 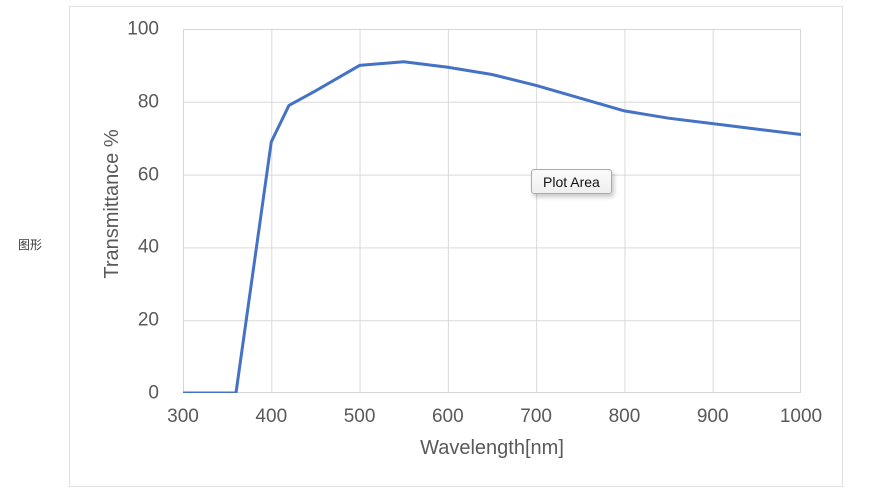 What do you see at coordinates (148, 175) in the screenshot?
I see `y-tick-label: 60` at bounding box center [148, 175].